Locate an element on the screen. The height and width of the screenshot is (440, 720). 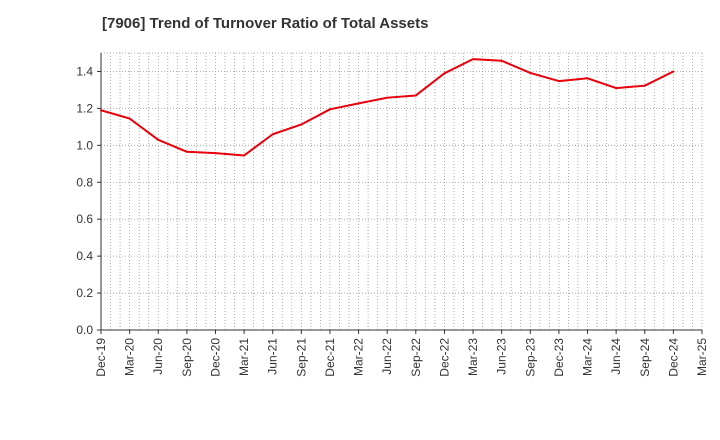
y-tick-label: 0.8 is located at coordinates (84, 182).